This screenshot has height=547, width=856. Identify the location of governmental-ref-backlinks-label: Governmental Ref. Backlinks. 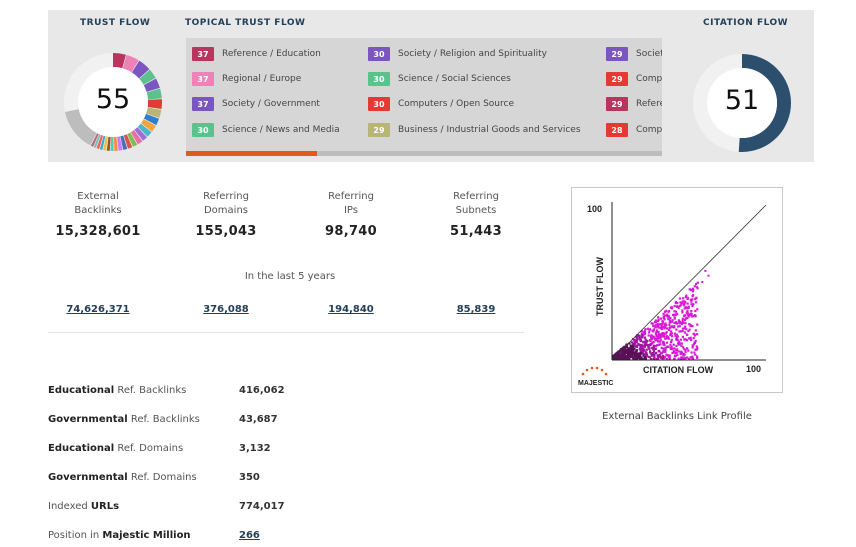
(124, 419).